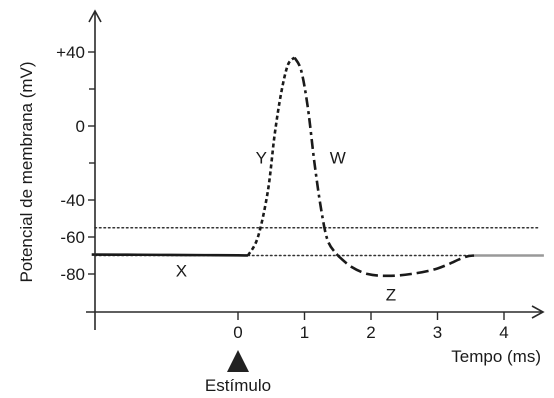 This screenshot has height=398, width=554. Describe the element at coordinates (75, 163) in the screenshot. I see `y-ticks: +40 0 -40 -60 -80` at that location.